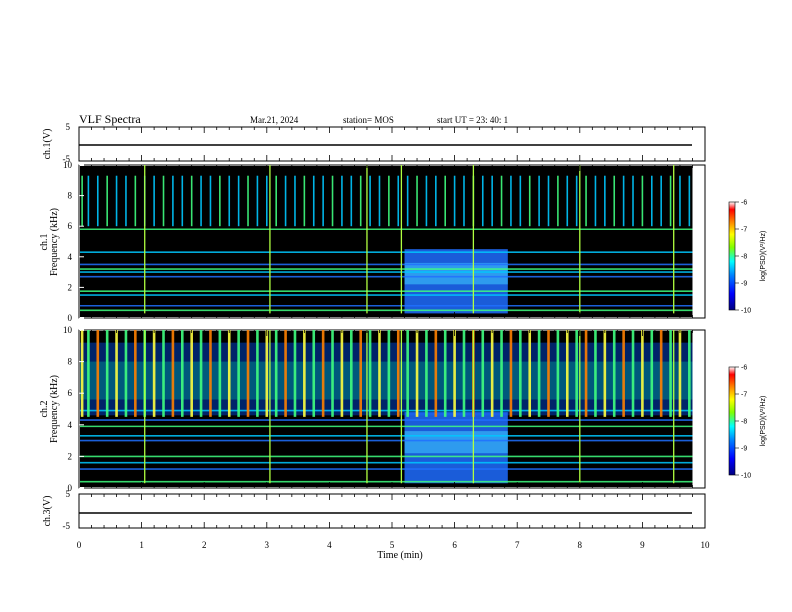  I want to click on ch3-ymax-label: 5, so click(68, 494).